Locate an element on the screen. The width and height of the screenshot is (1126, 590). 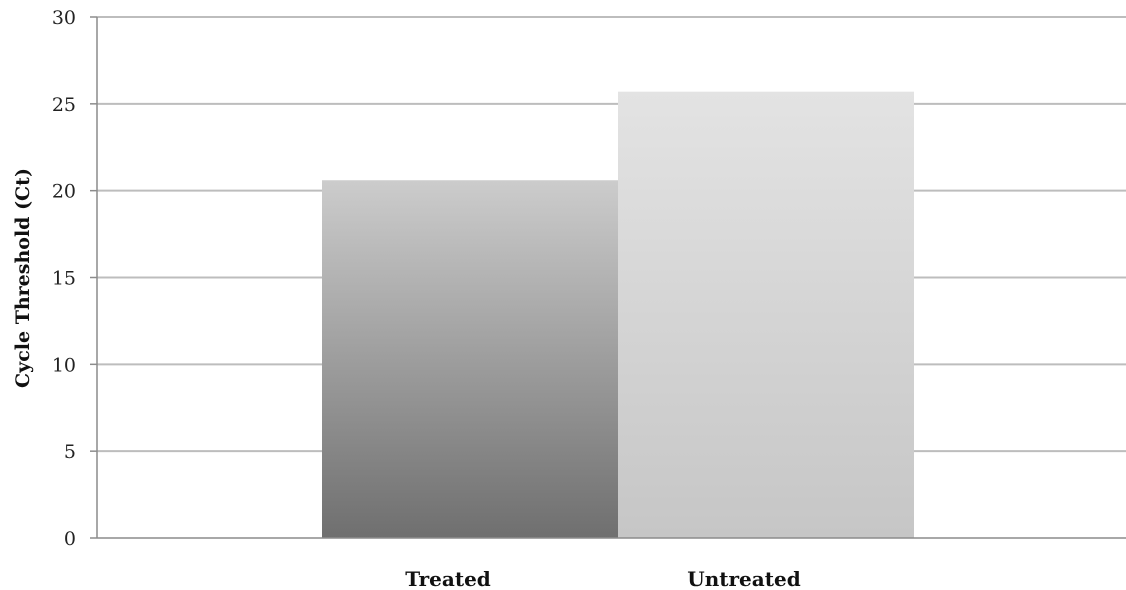
y-tick-label: 25 is located at coordinates (64, 105).